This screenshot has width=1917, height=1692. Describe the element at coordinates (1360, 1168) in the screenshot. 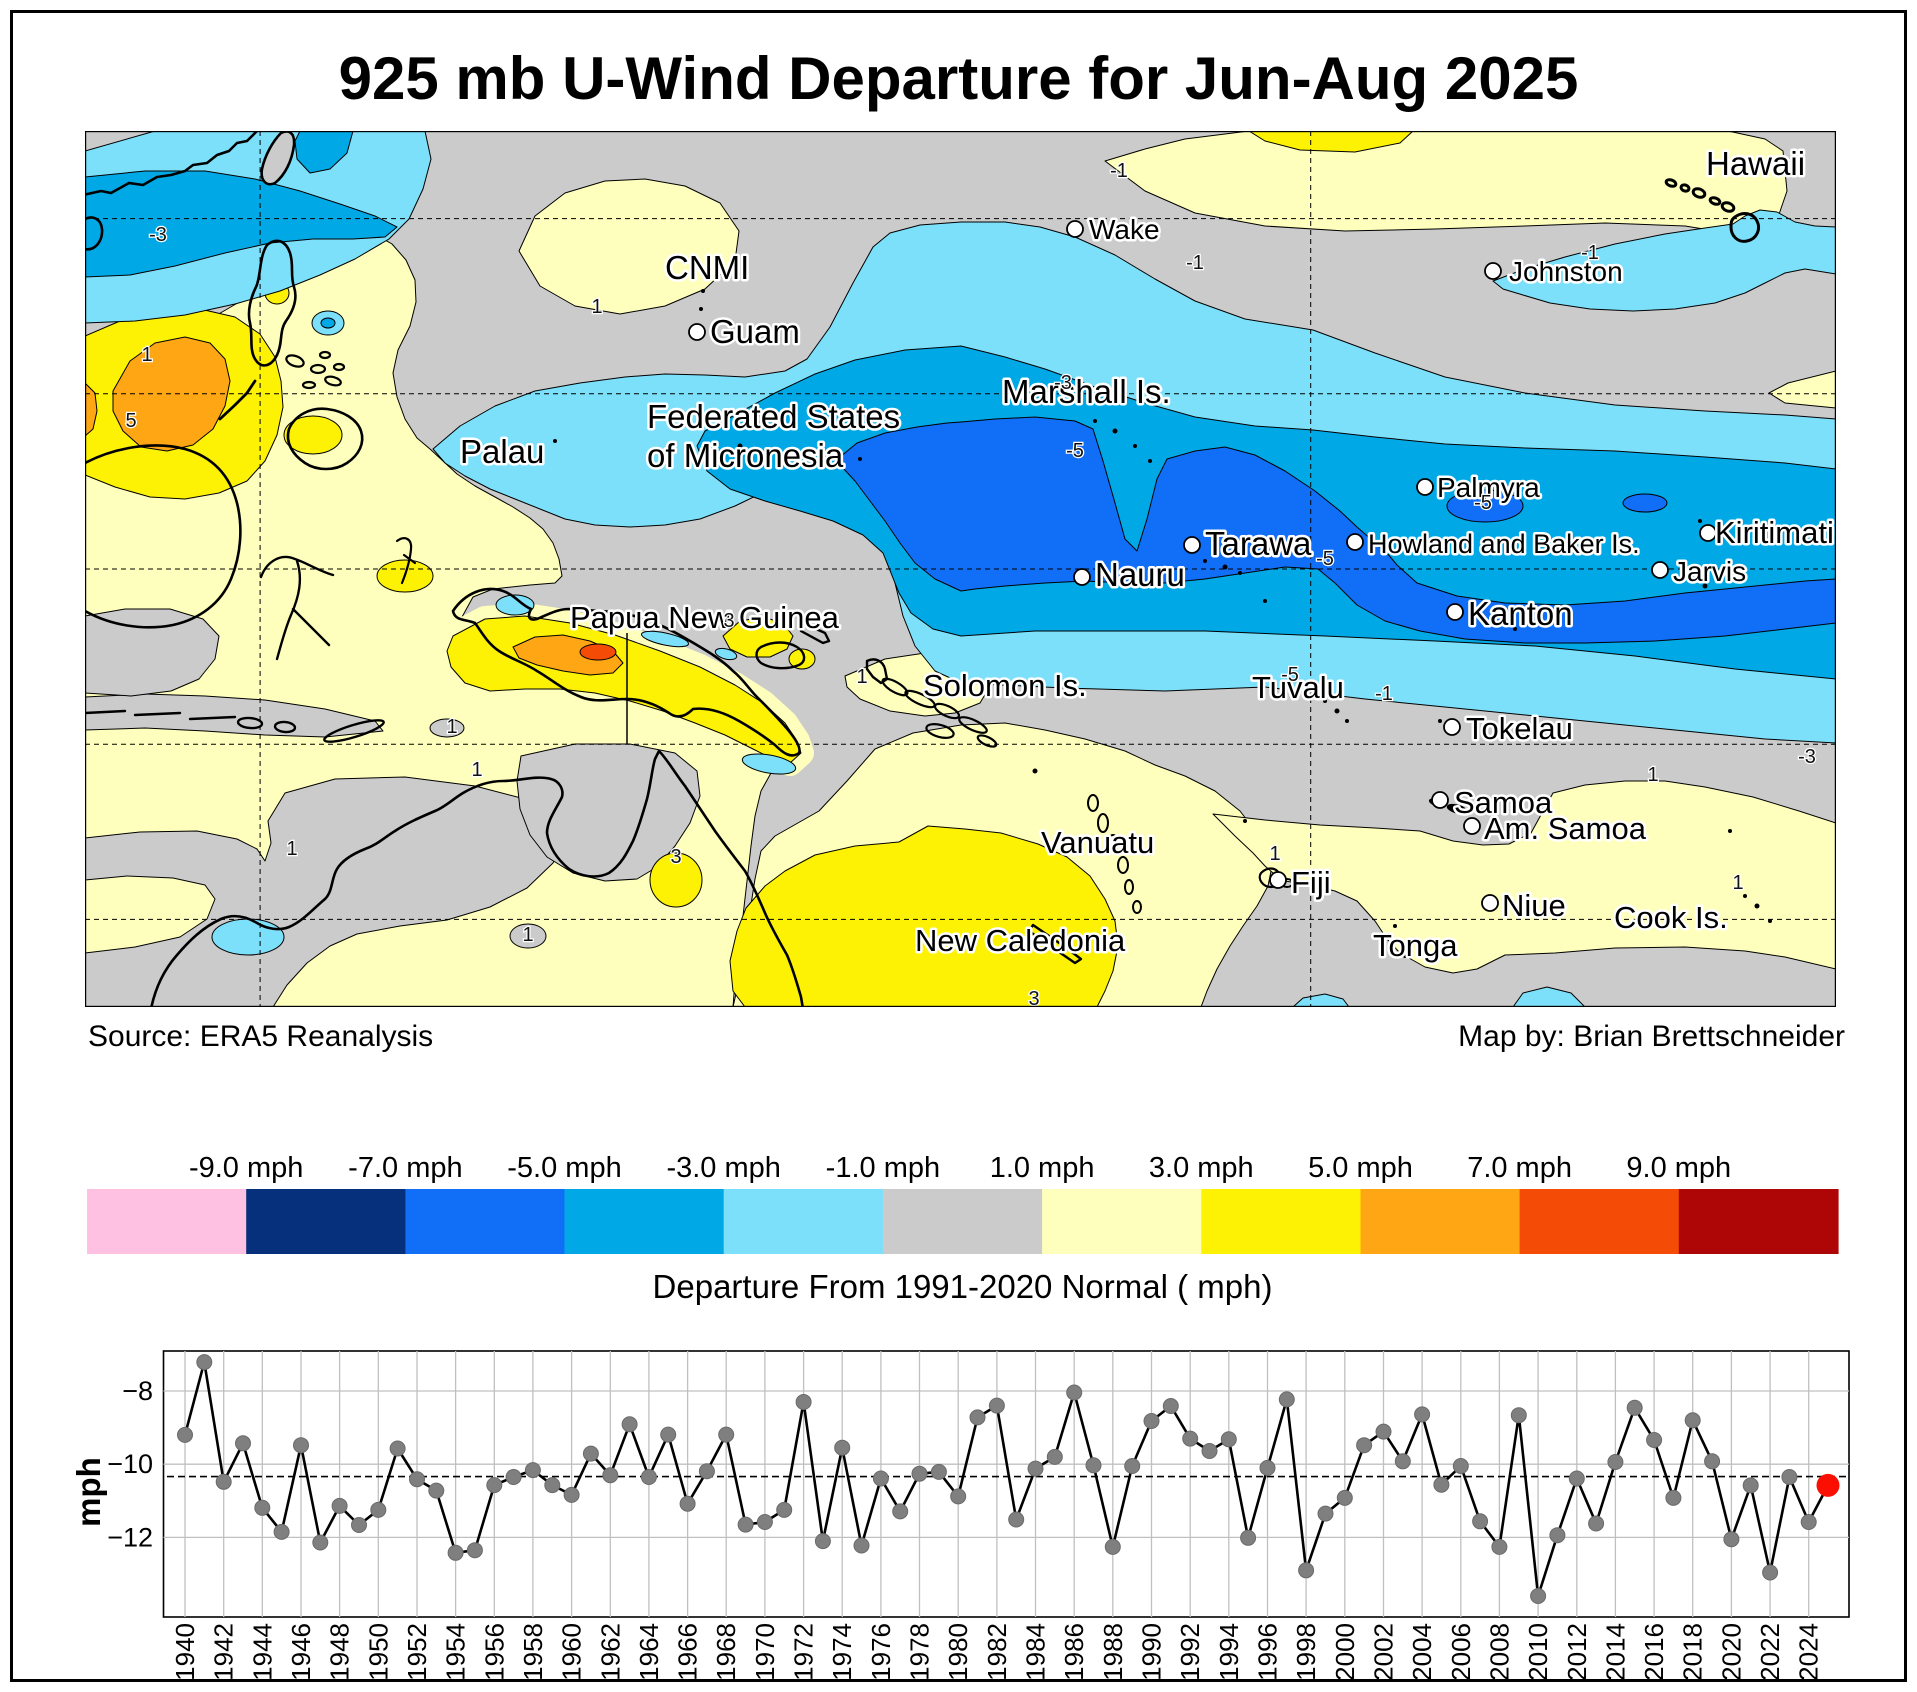

I see `svg-text: 5.0 mph` at that location.